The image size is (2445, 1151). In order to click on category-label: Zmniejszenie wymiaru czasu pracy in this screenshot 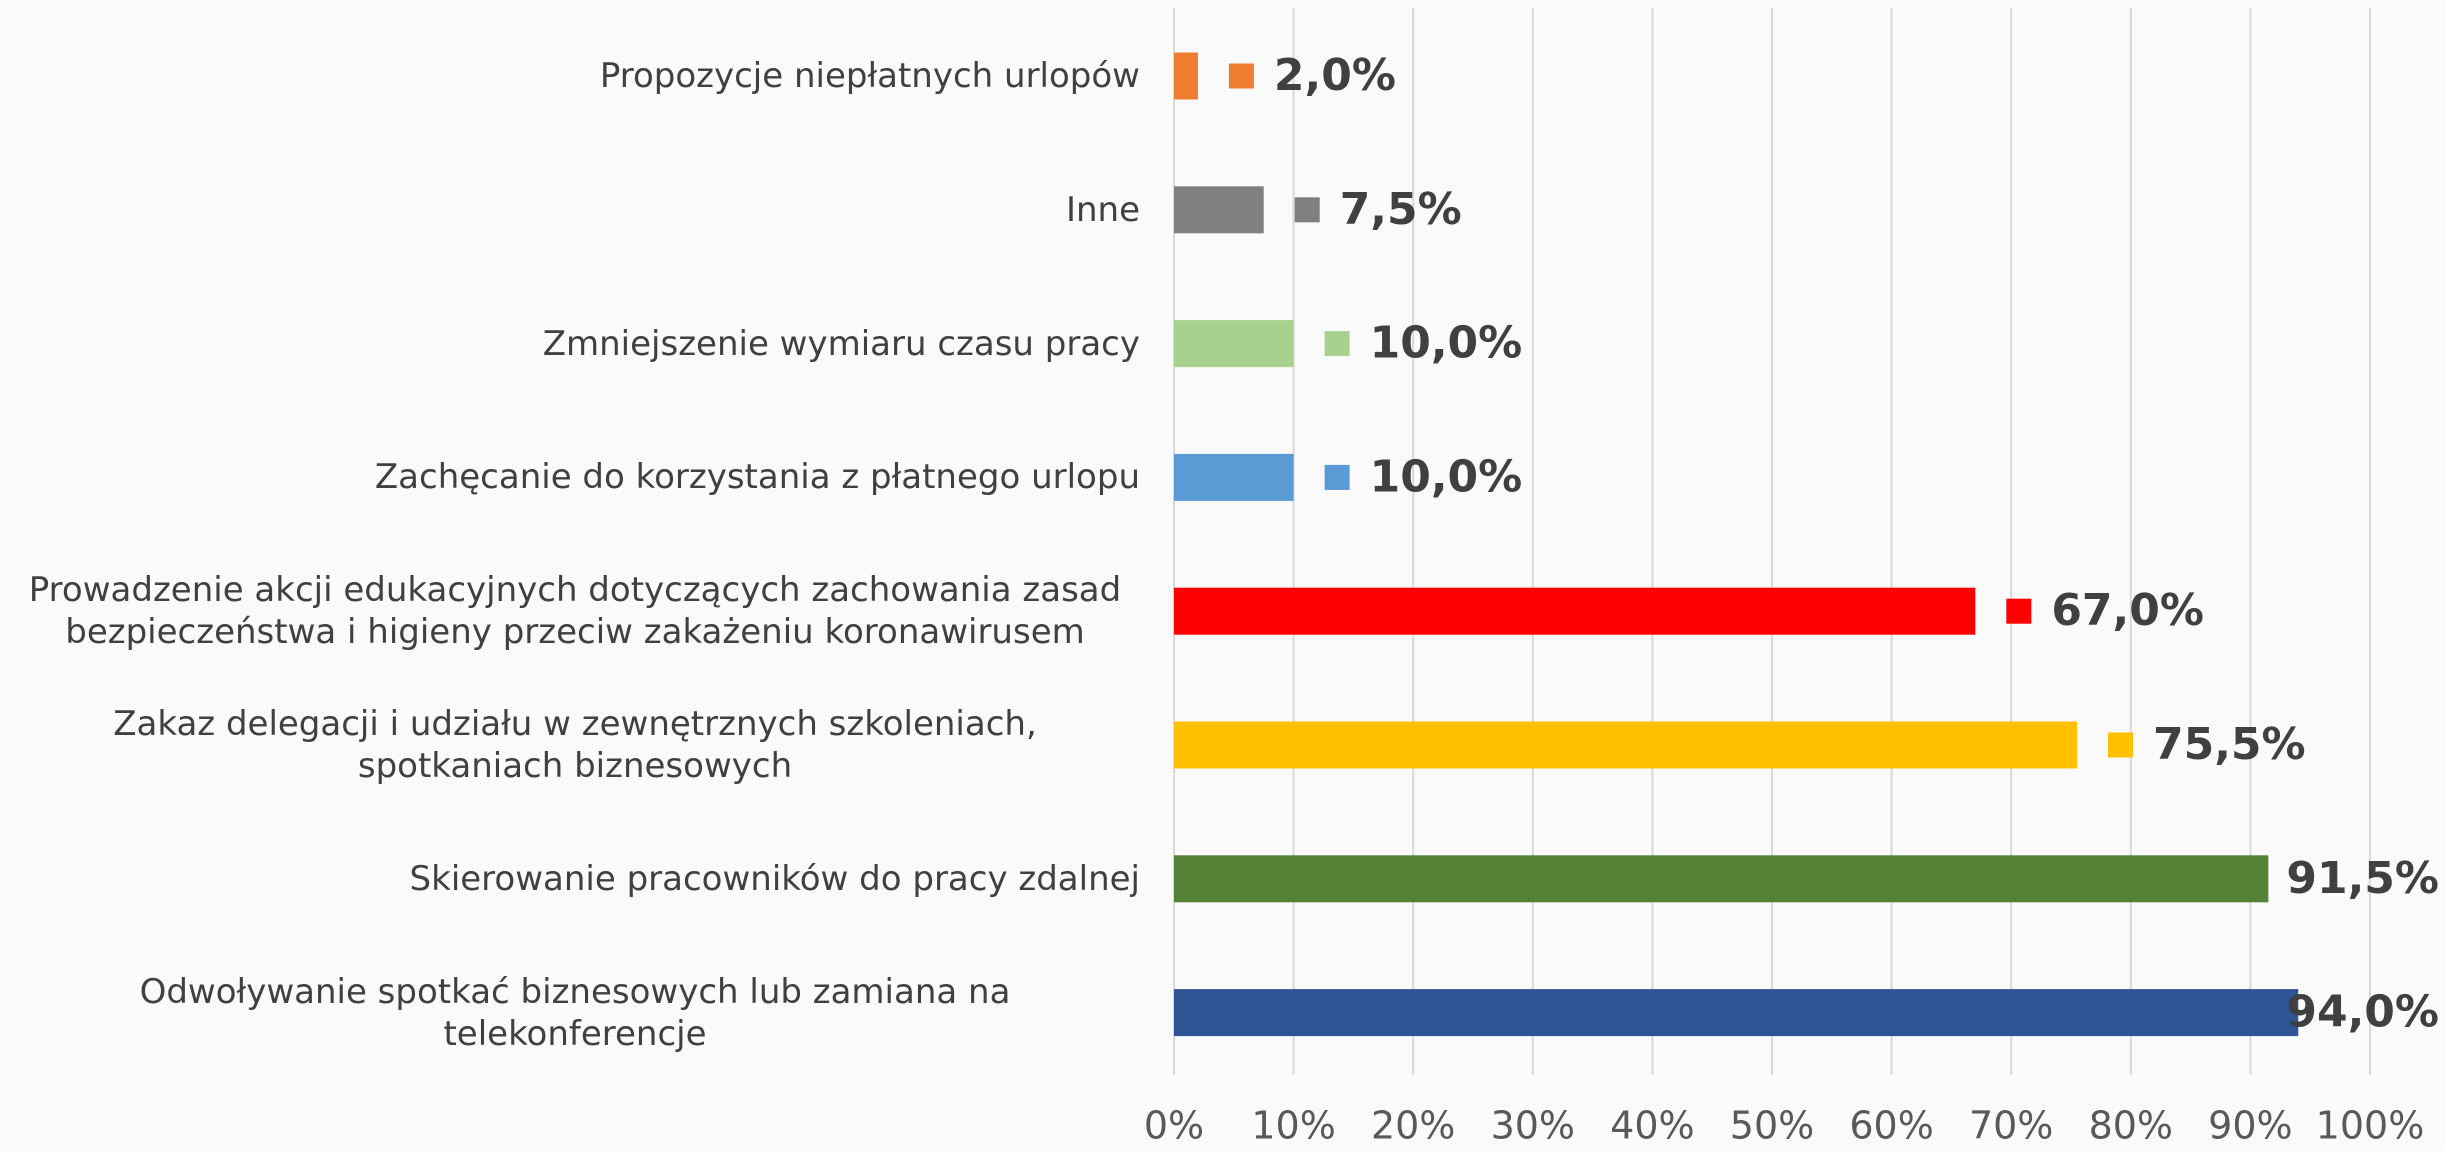, I will do `click(570, 344)`.